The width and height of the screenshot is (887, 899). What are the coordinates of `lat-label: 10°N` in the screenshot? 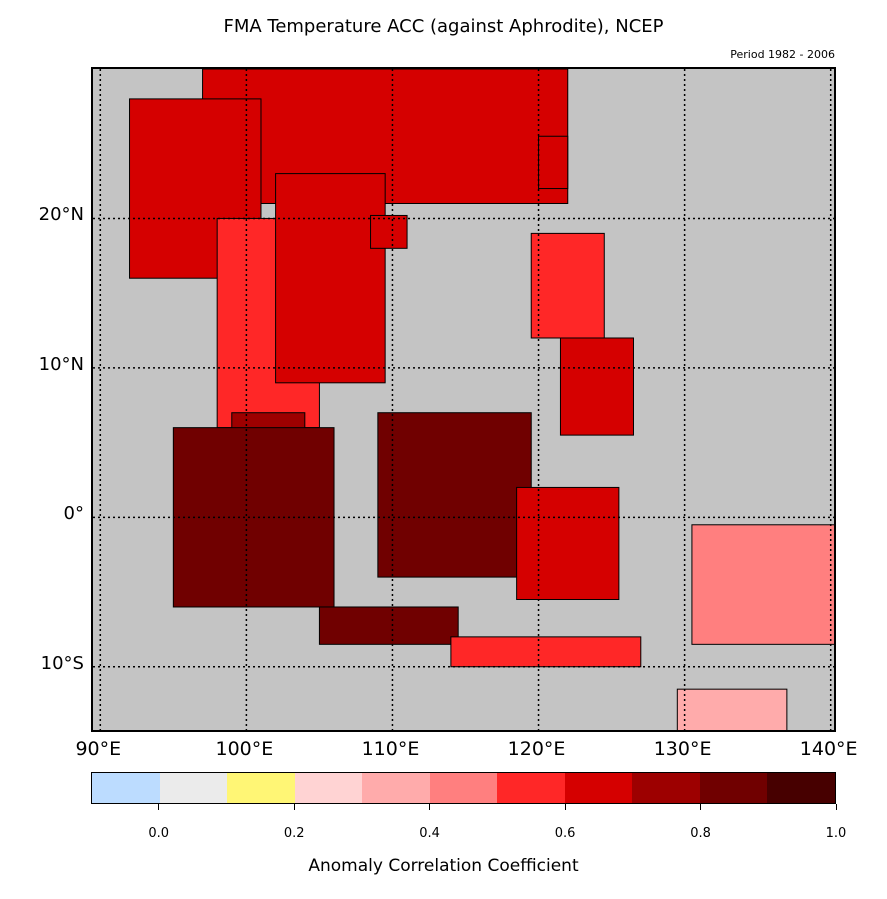 It's located at (61, 364).